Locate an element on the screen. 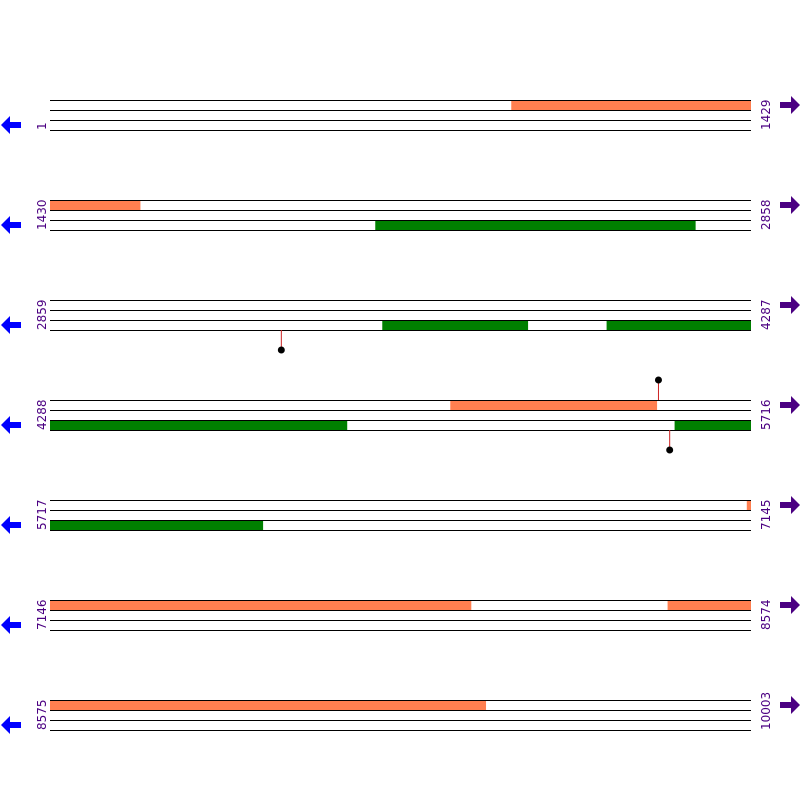 The image size is (800, 800). row-start-label: 5717 is located at coordinates (42, 514).